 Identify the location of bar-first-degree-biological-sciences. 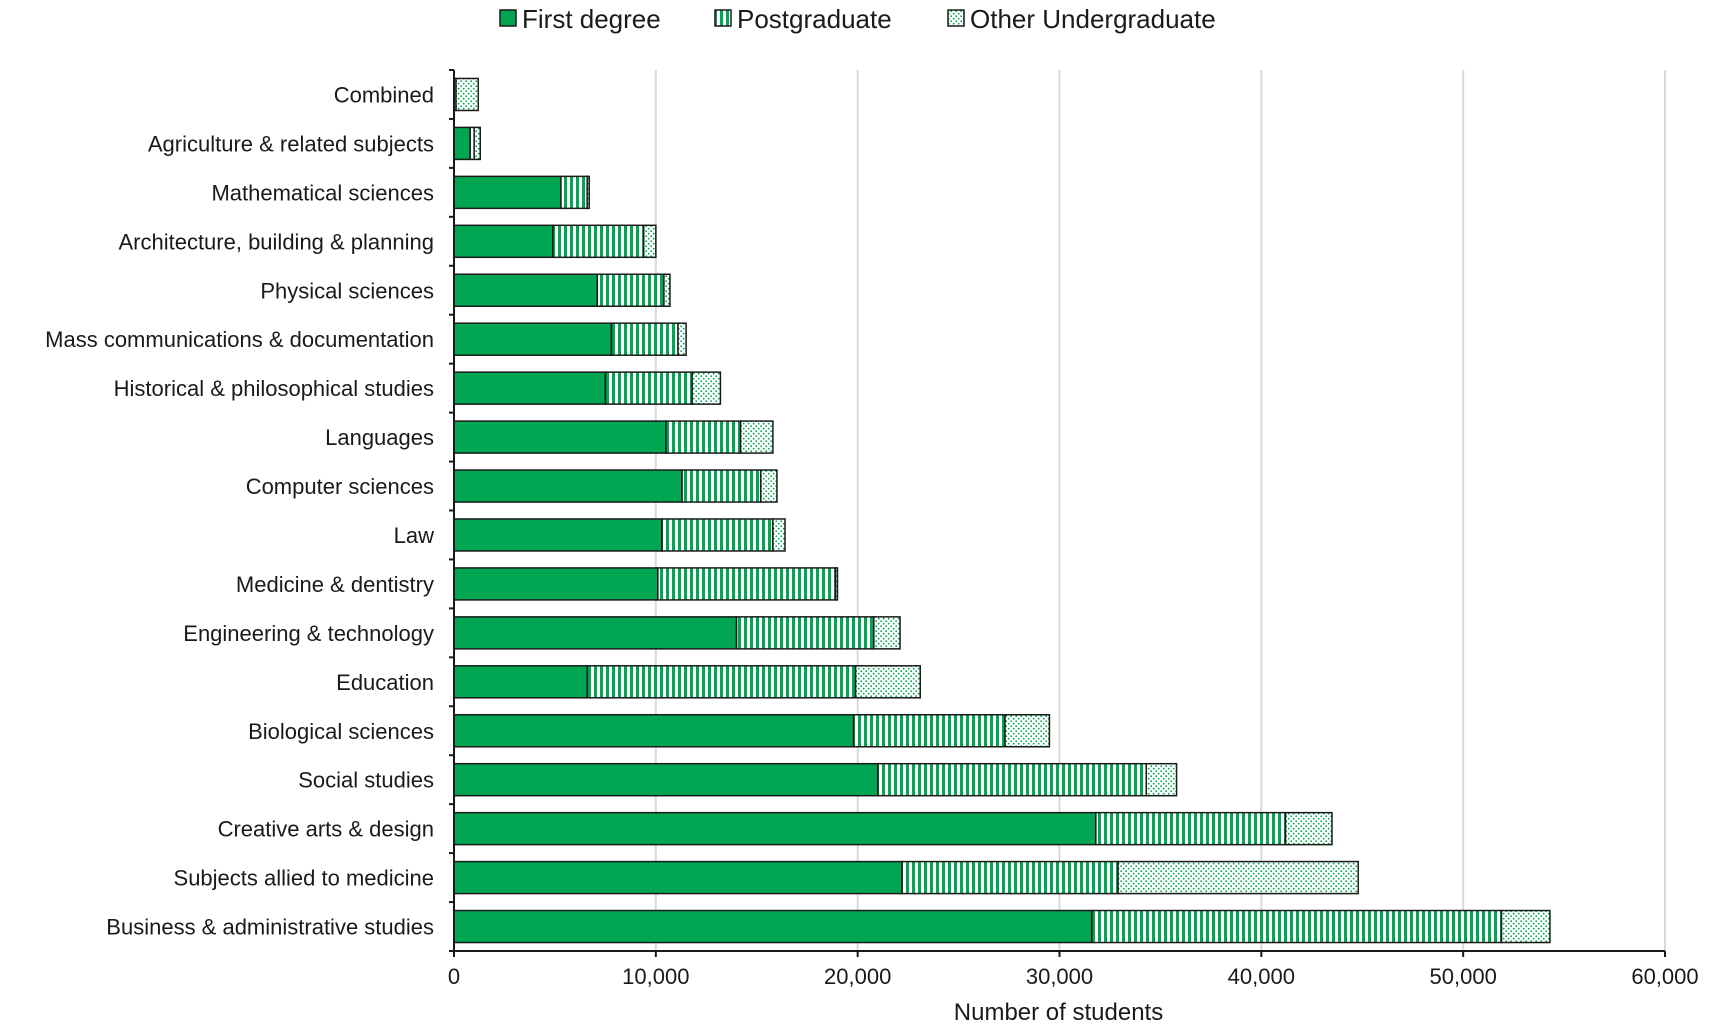
(654, 731).